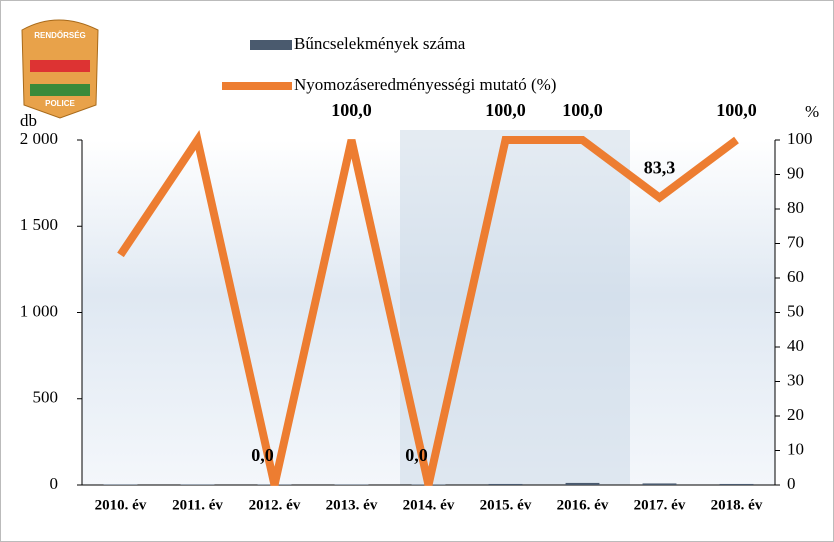 This screenshot has width=834, height=542. What do you see at coordinates (795, 207) in the screenshot?
I see `y2-tick-label: 80` at bounding box center [795, 207].